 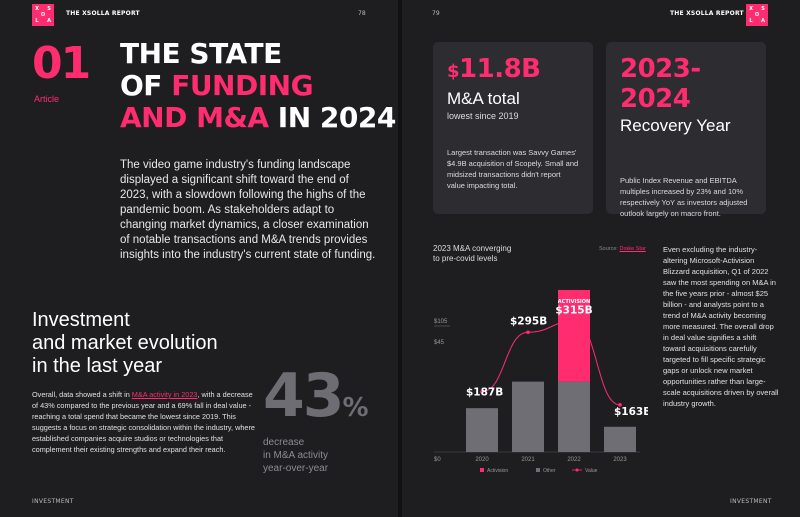 I want to click on y-tick-label: $45, so click(x=439, y=343).